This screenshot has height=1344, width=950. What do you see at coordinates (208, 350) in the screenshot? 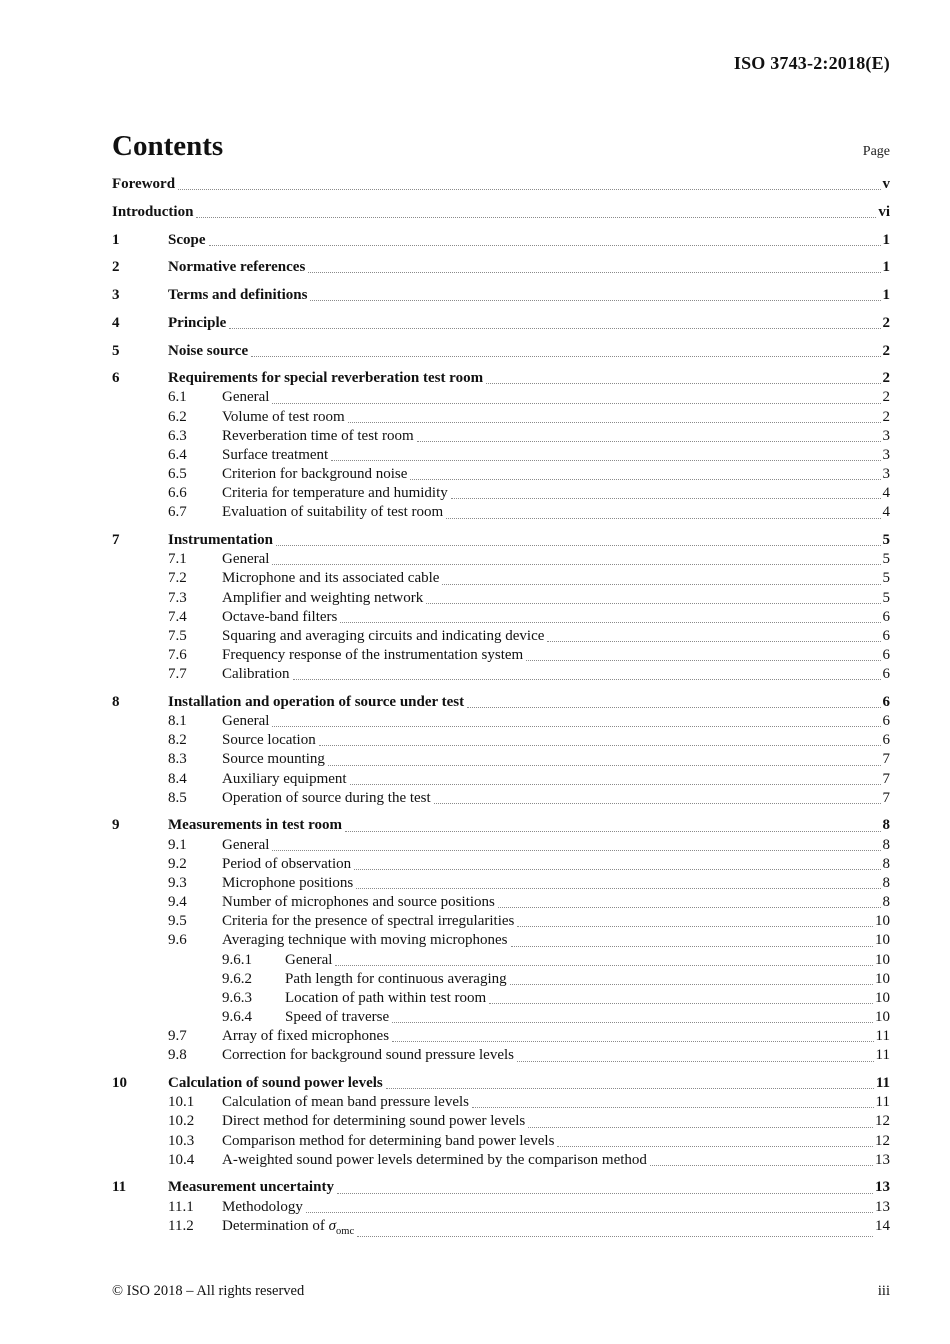
I see `toc-entry-title: Noise source` at bounding box center [208, 350].